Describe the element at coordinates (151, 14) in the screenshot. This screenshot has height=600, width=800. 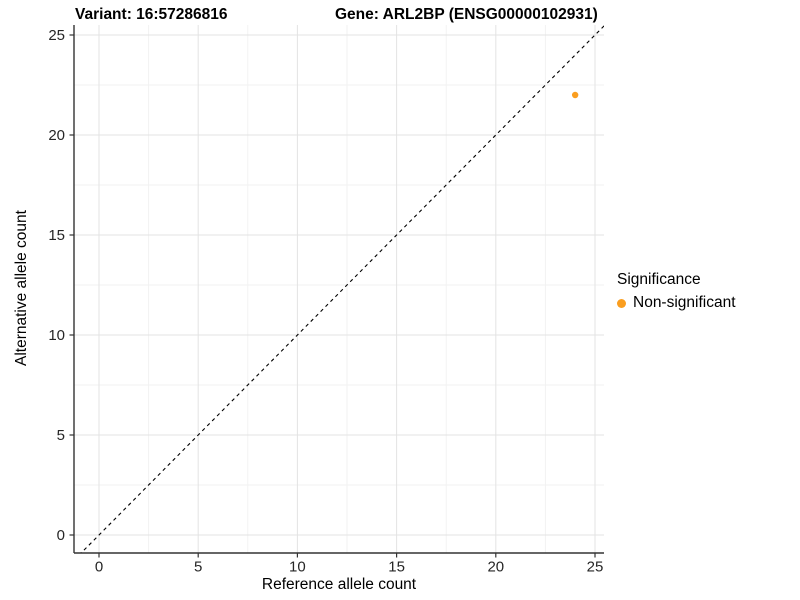
I see `plot-title-variant: Variant: 16:57286816` at that location.